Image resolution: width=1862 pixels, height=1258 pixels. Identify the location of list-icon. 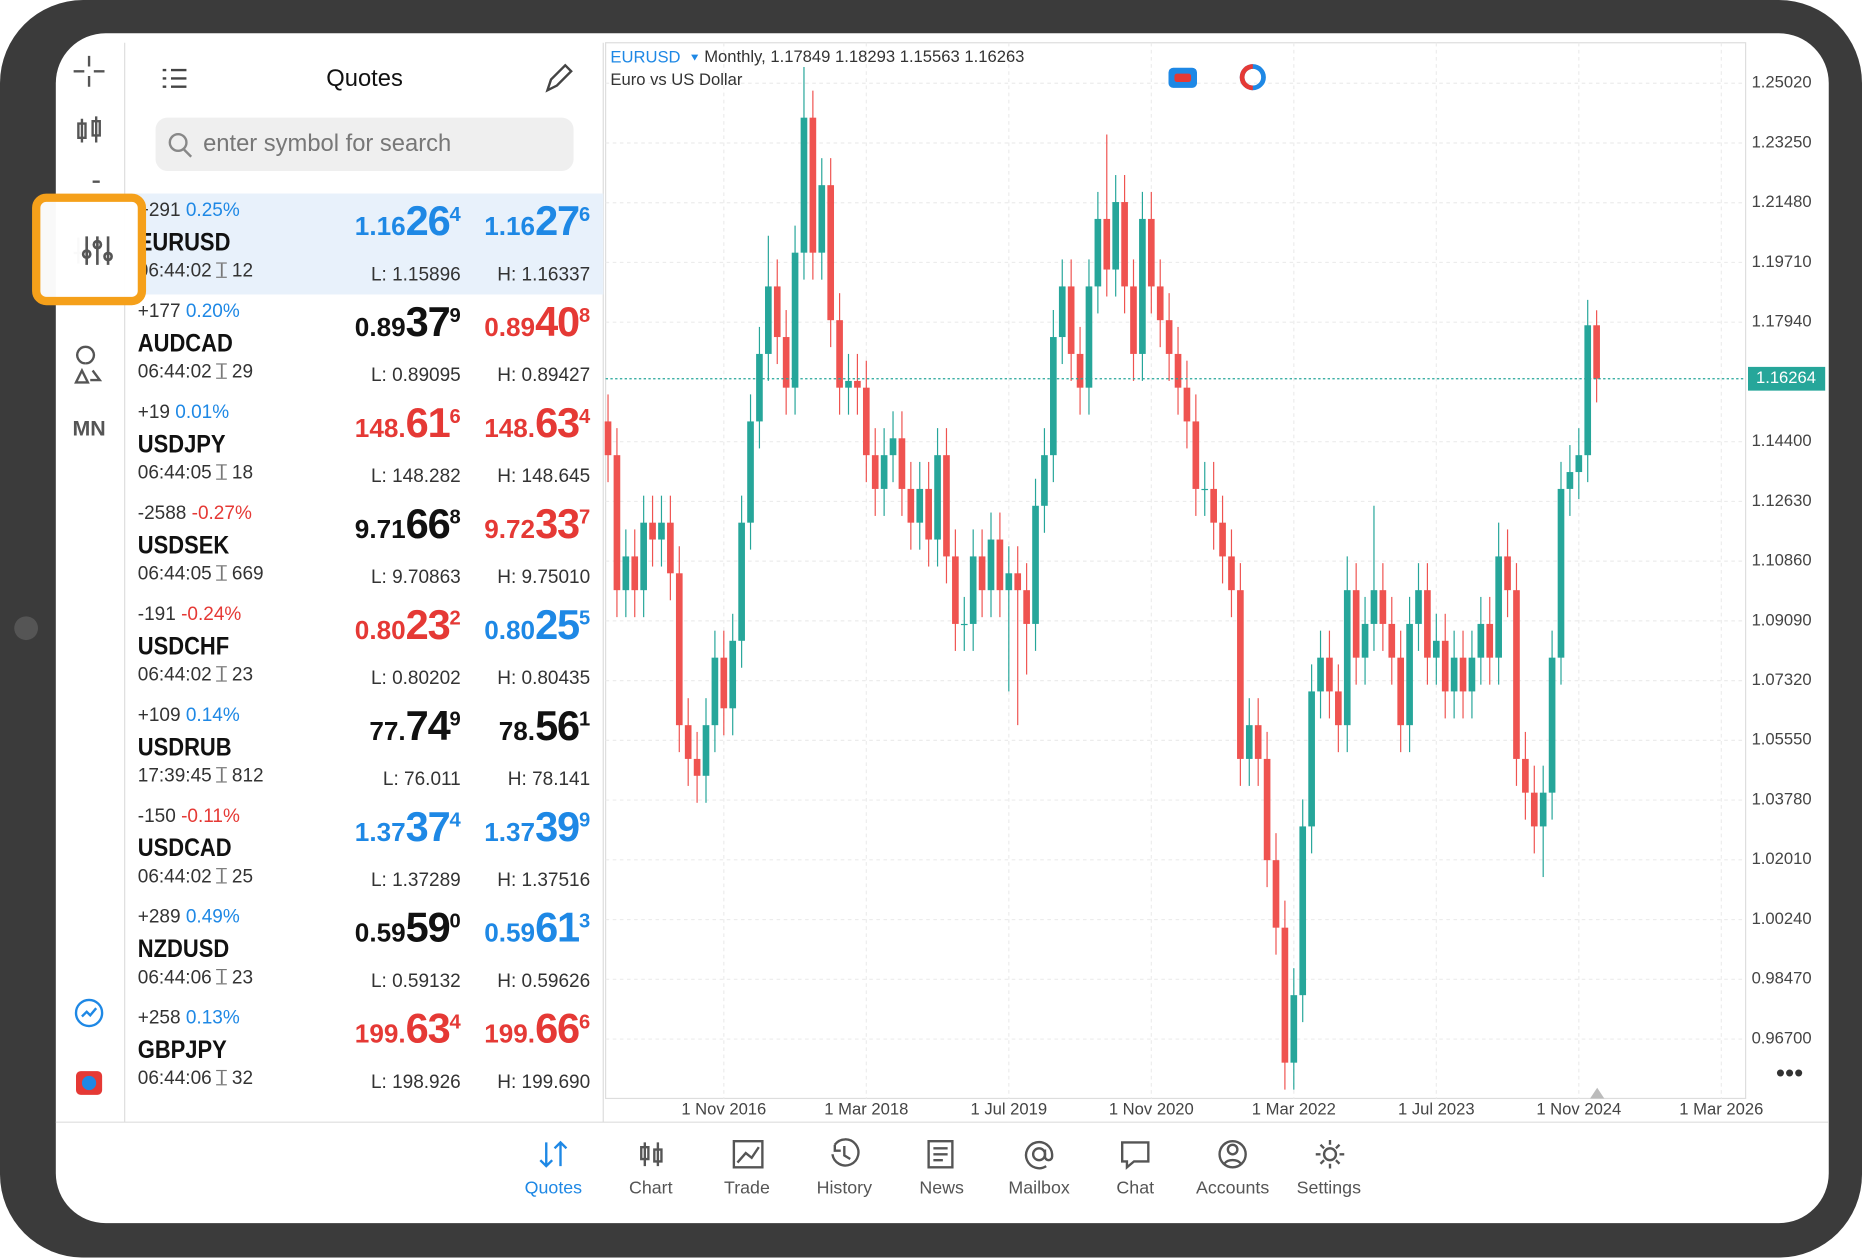
(174, 78).